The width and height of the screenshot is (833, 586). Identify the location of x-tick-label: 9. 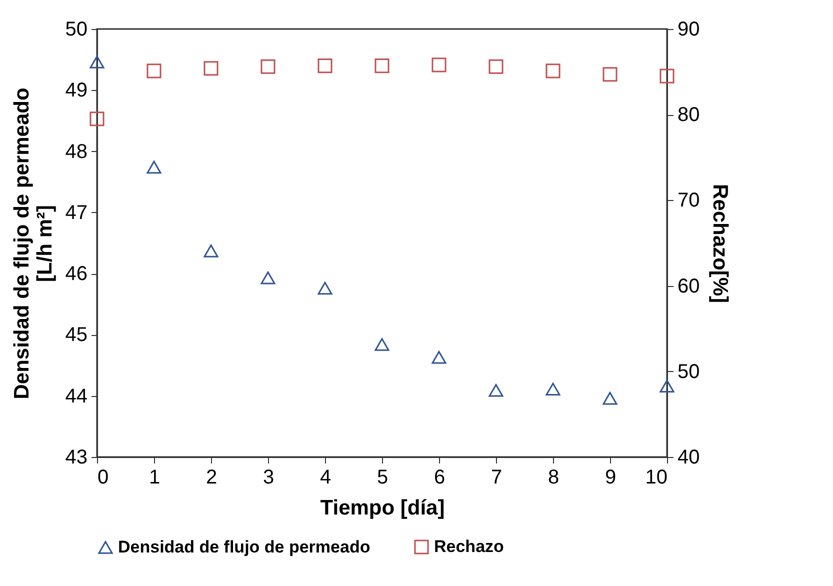
(610, 477).